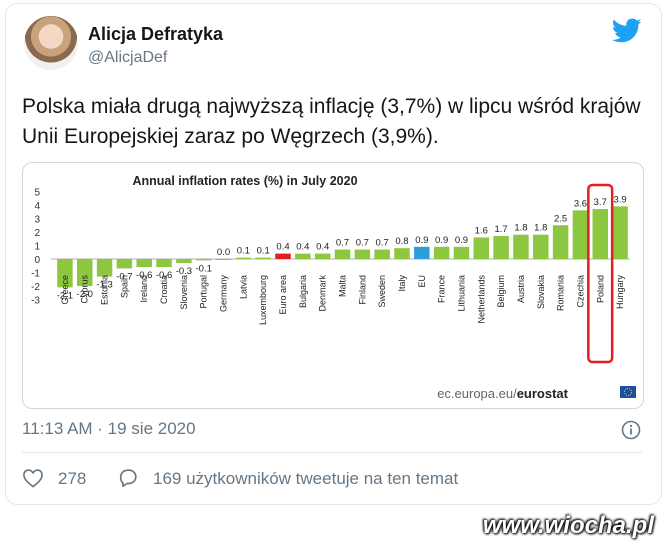 The height and width of the screenshot is (549, 666). Describe the element at coordinates (543, 393) in the screenshot. I see `eurostat-brand: eurostat` at that location.